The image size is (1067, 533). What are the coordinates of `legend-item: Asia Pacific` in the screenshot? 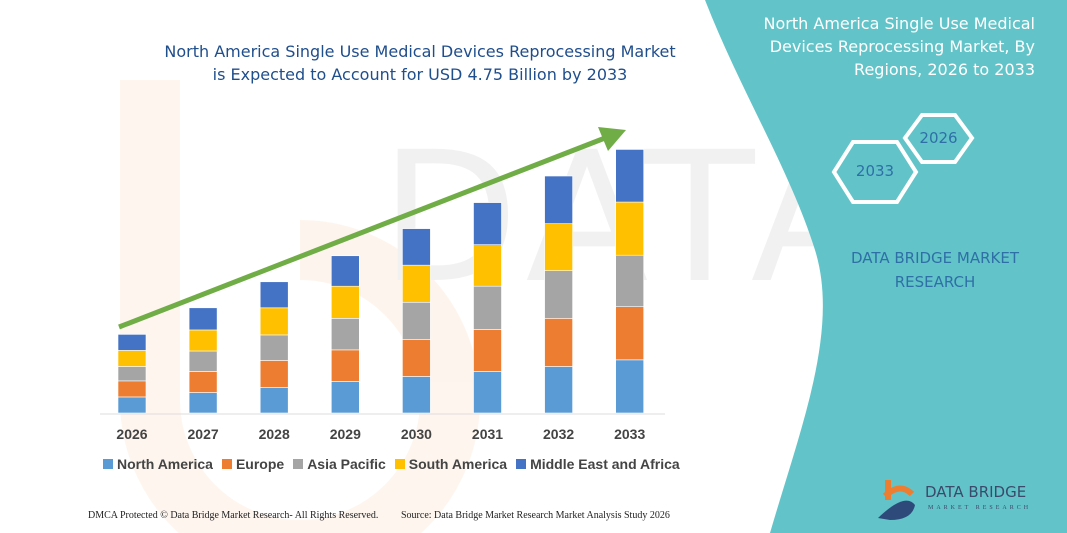 It's located at (339, 464).